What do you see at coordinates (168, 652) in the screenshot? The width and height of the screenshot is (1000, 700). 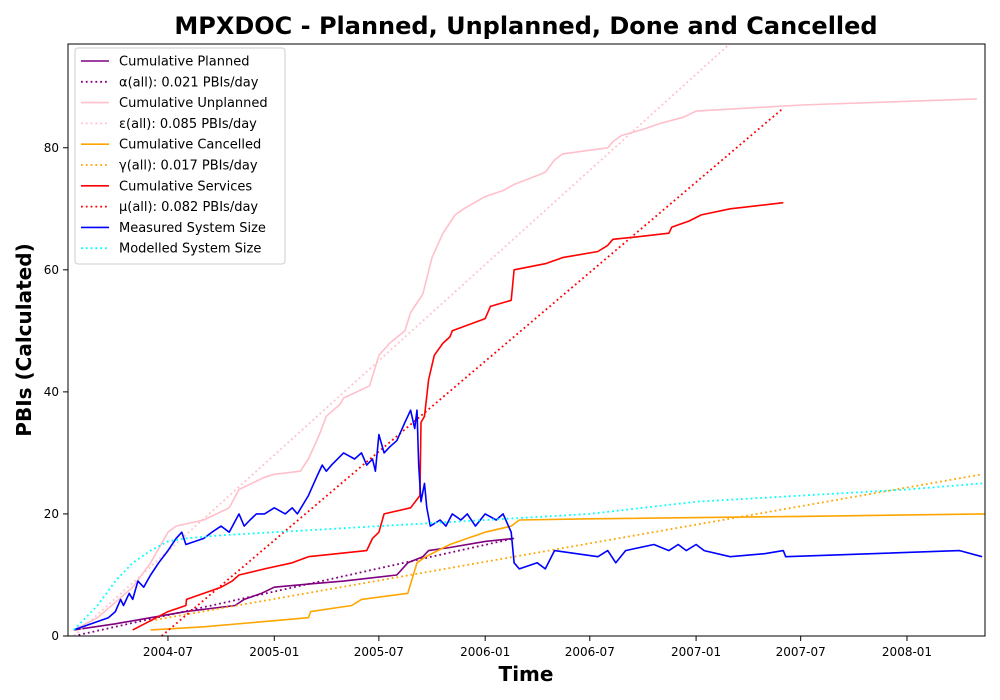 I see `x-tick-label: 2004-07` at bounding box center [168, 652].